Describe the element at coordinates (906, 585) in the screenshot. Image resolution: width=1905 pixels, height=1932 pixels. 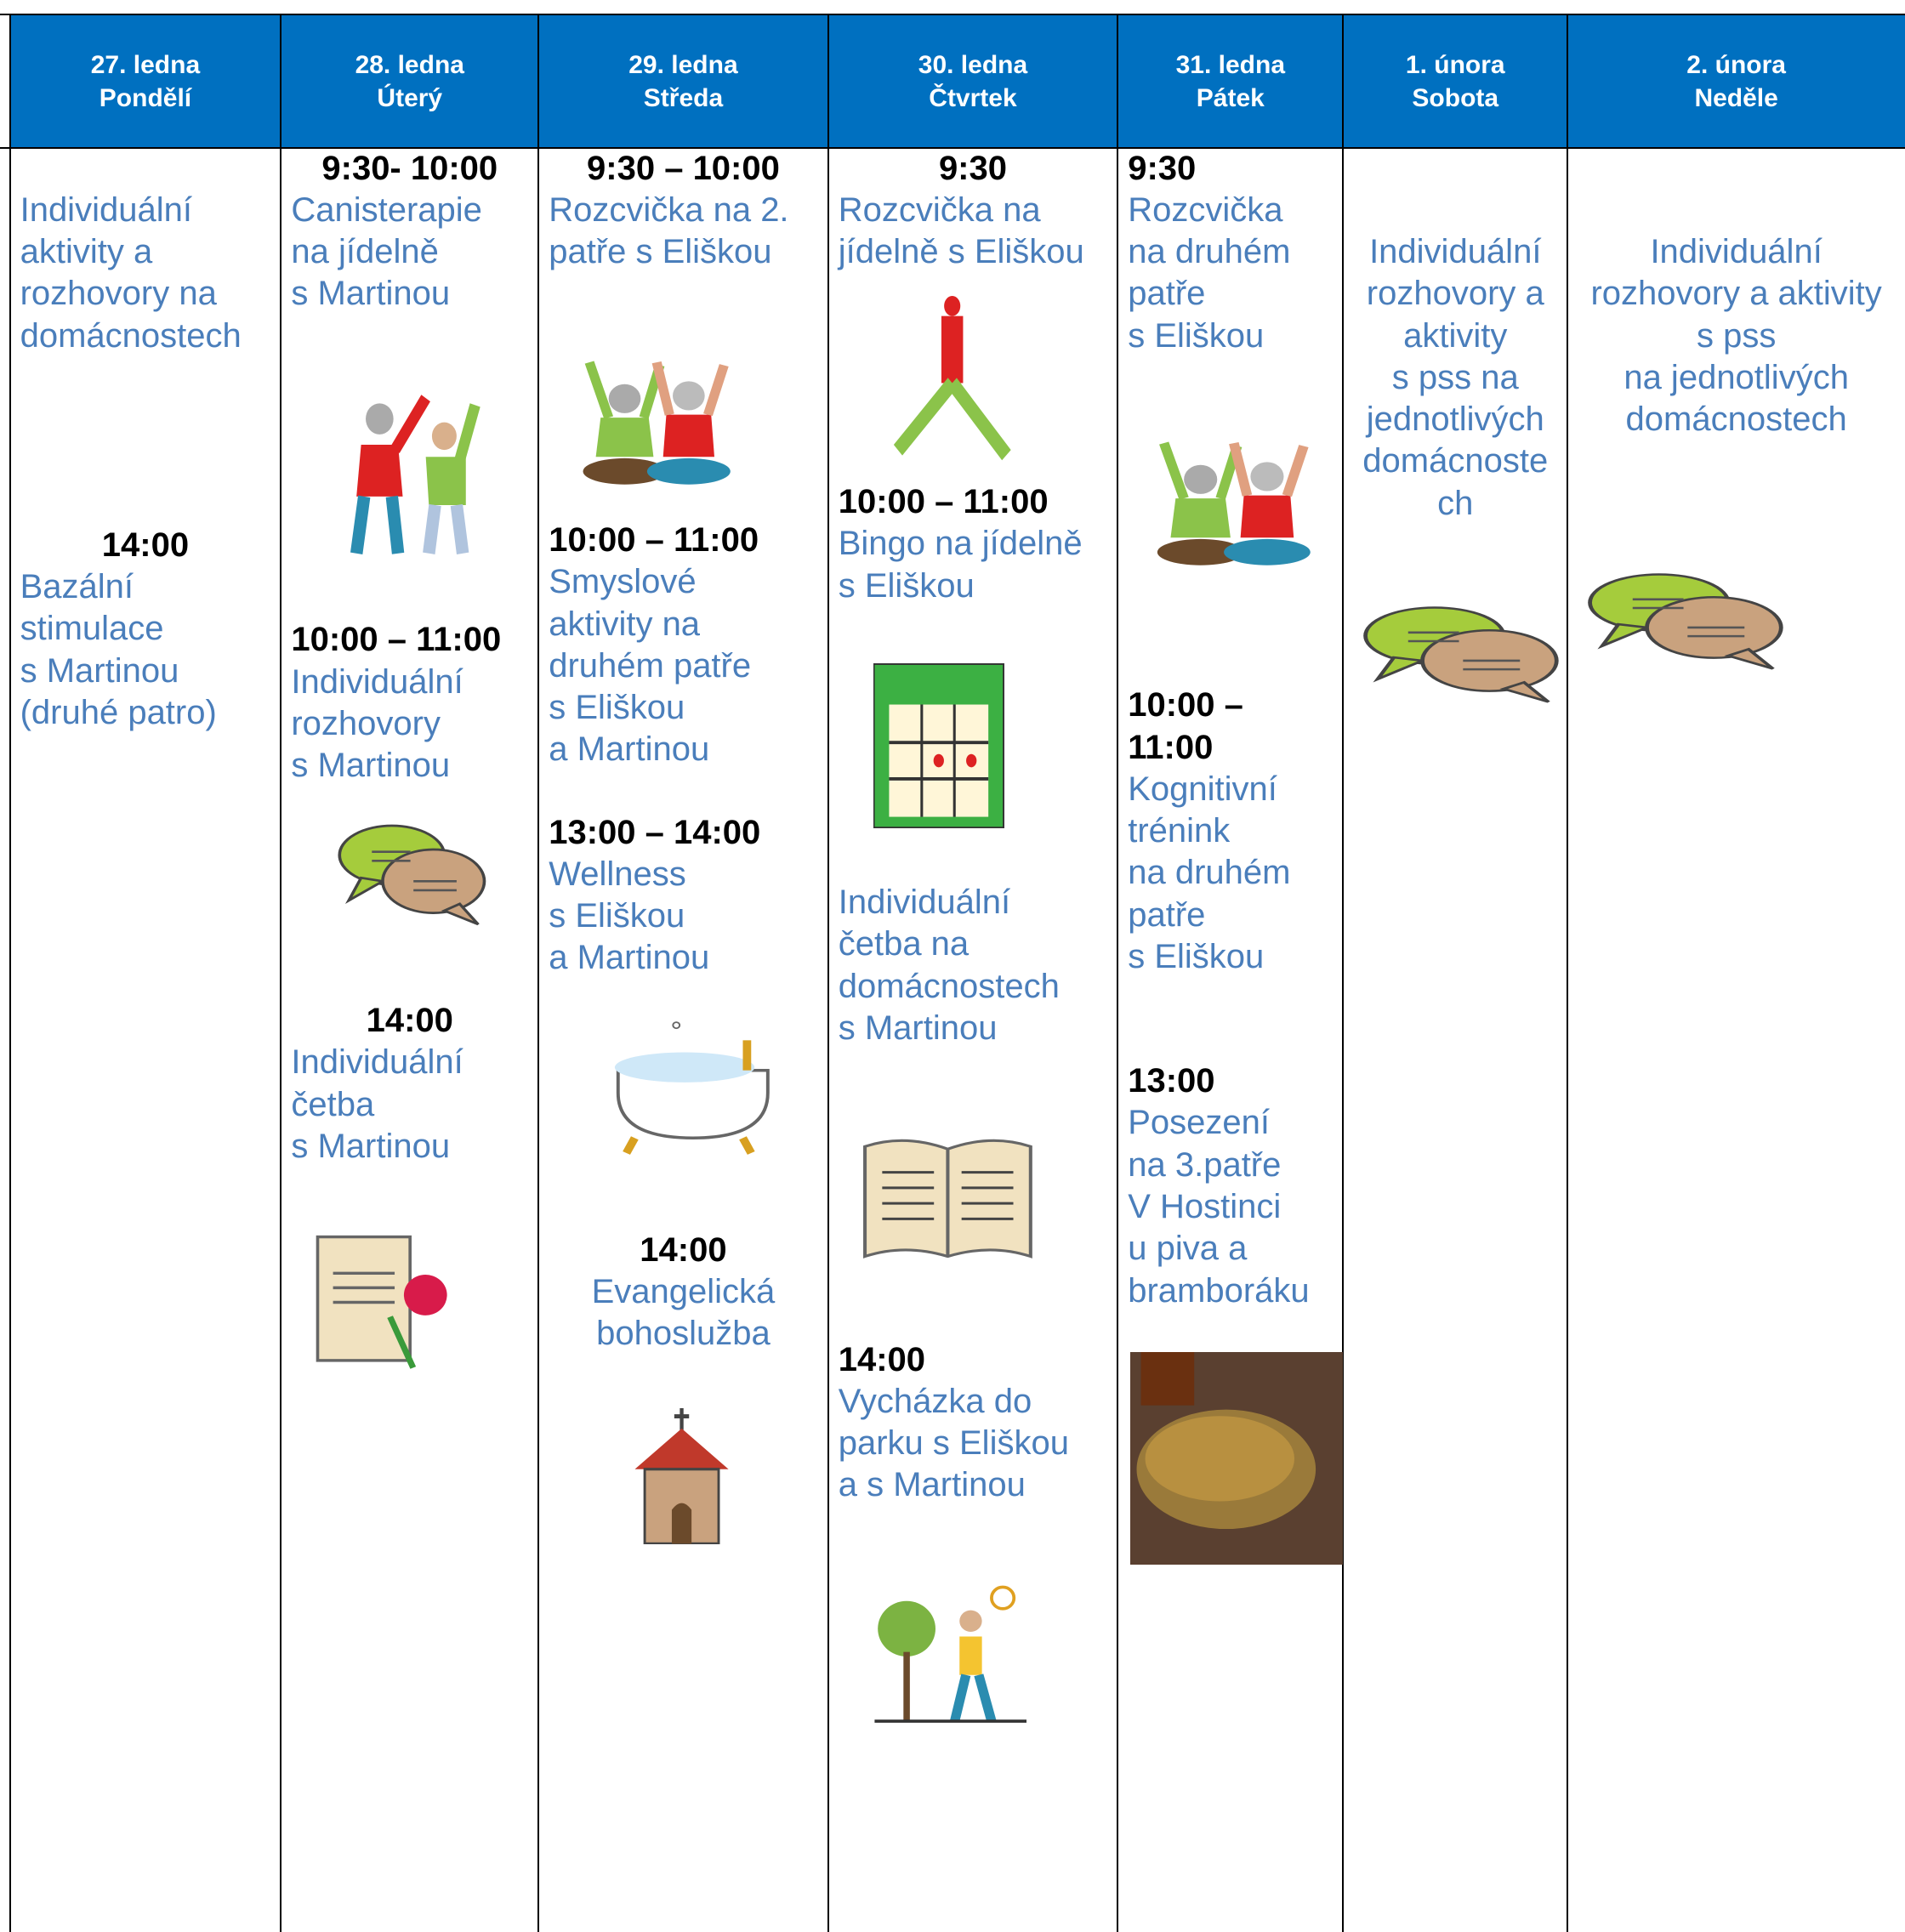
I see `event-text: s Eliškou` at that location.